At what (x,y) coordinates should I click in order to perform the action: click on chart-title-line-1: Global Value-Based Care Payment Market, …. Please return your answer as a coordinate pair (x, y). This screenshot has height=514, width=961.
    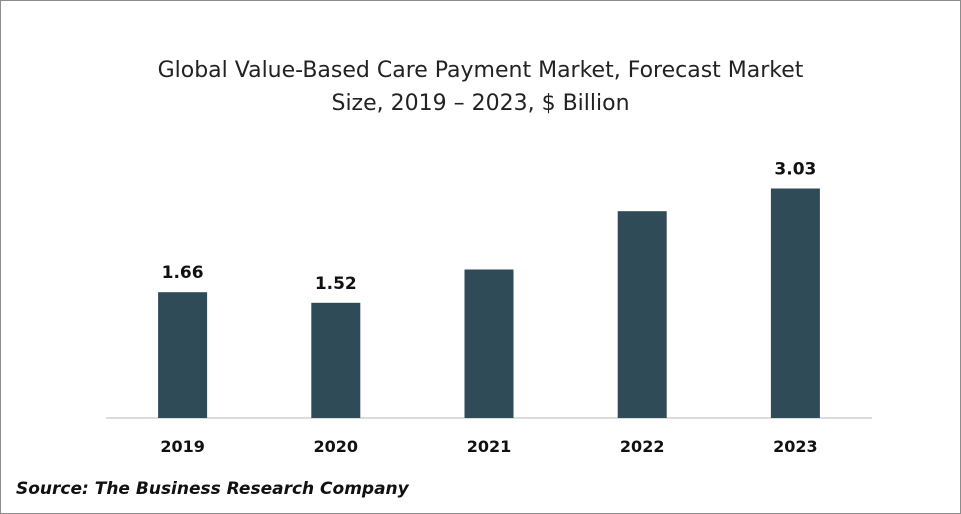
    Looking at the image, I should click on (480, 70).